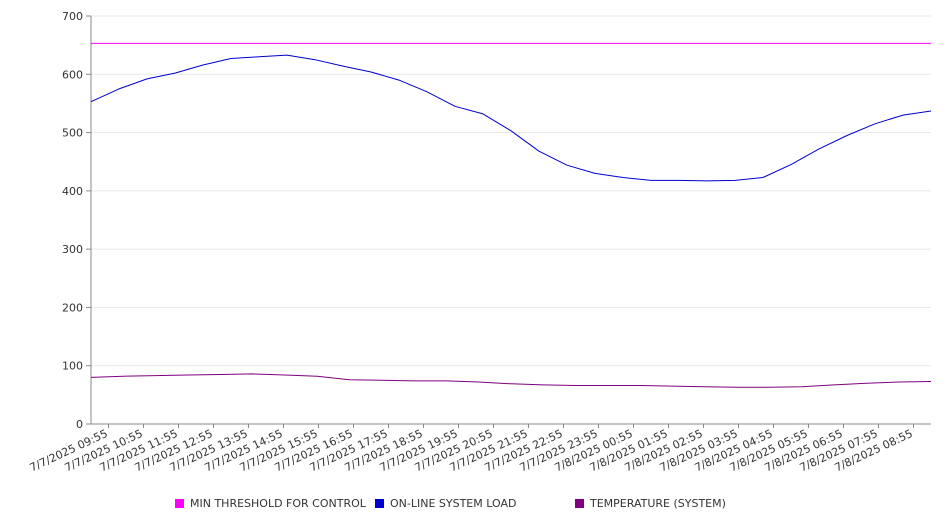 This screenshot has width=946, height=530. What do you see at coordinates (658, 503) in the screenshot?
I see `legend-label-temperature: TEMPERATURE (SYSTEM)` at bounding box center [658, 503].